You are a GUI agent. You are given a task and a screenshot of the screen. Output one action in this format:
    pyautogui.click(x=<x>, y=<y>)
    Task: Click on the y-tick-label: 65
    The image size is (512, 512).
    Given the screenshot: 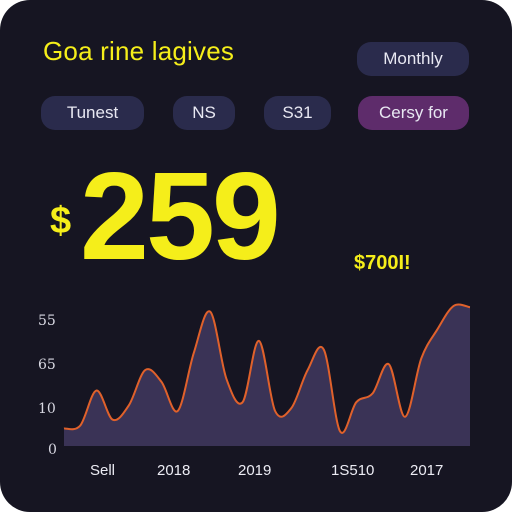 What is the action you would take?
    pyautogui.click(x=47, y=365)
    